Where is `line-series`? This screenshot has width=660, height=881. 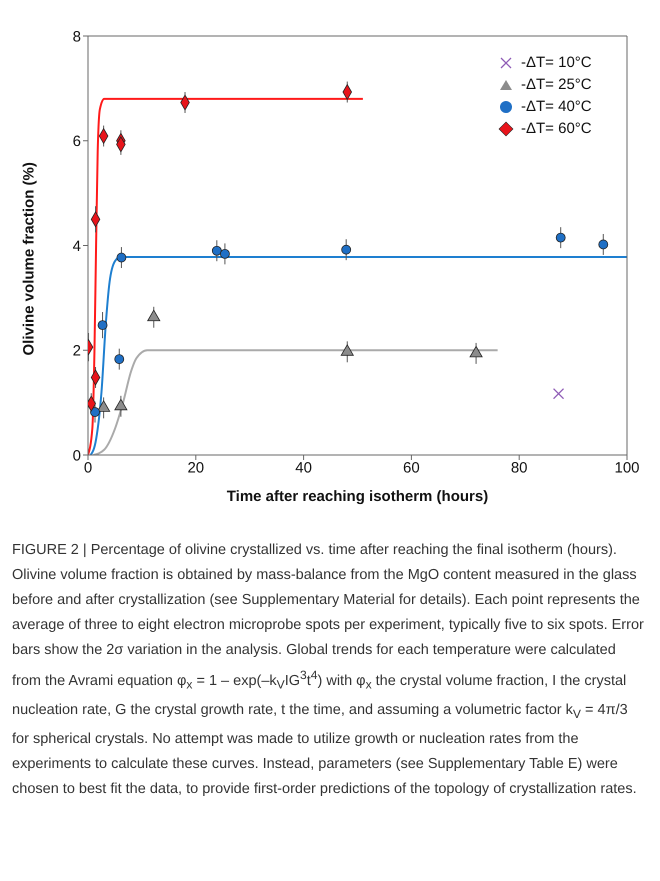
line-series is located at coordinates (295, 402).